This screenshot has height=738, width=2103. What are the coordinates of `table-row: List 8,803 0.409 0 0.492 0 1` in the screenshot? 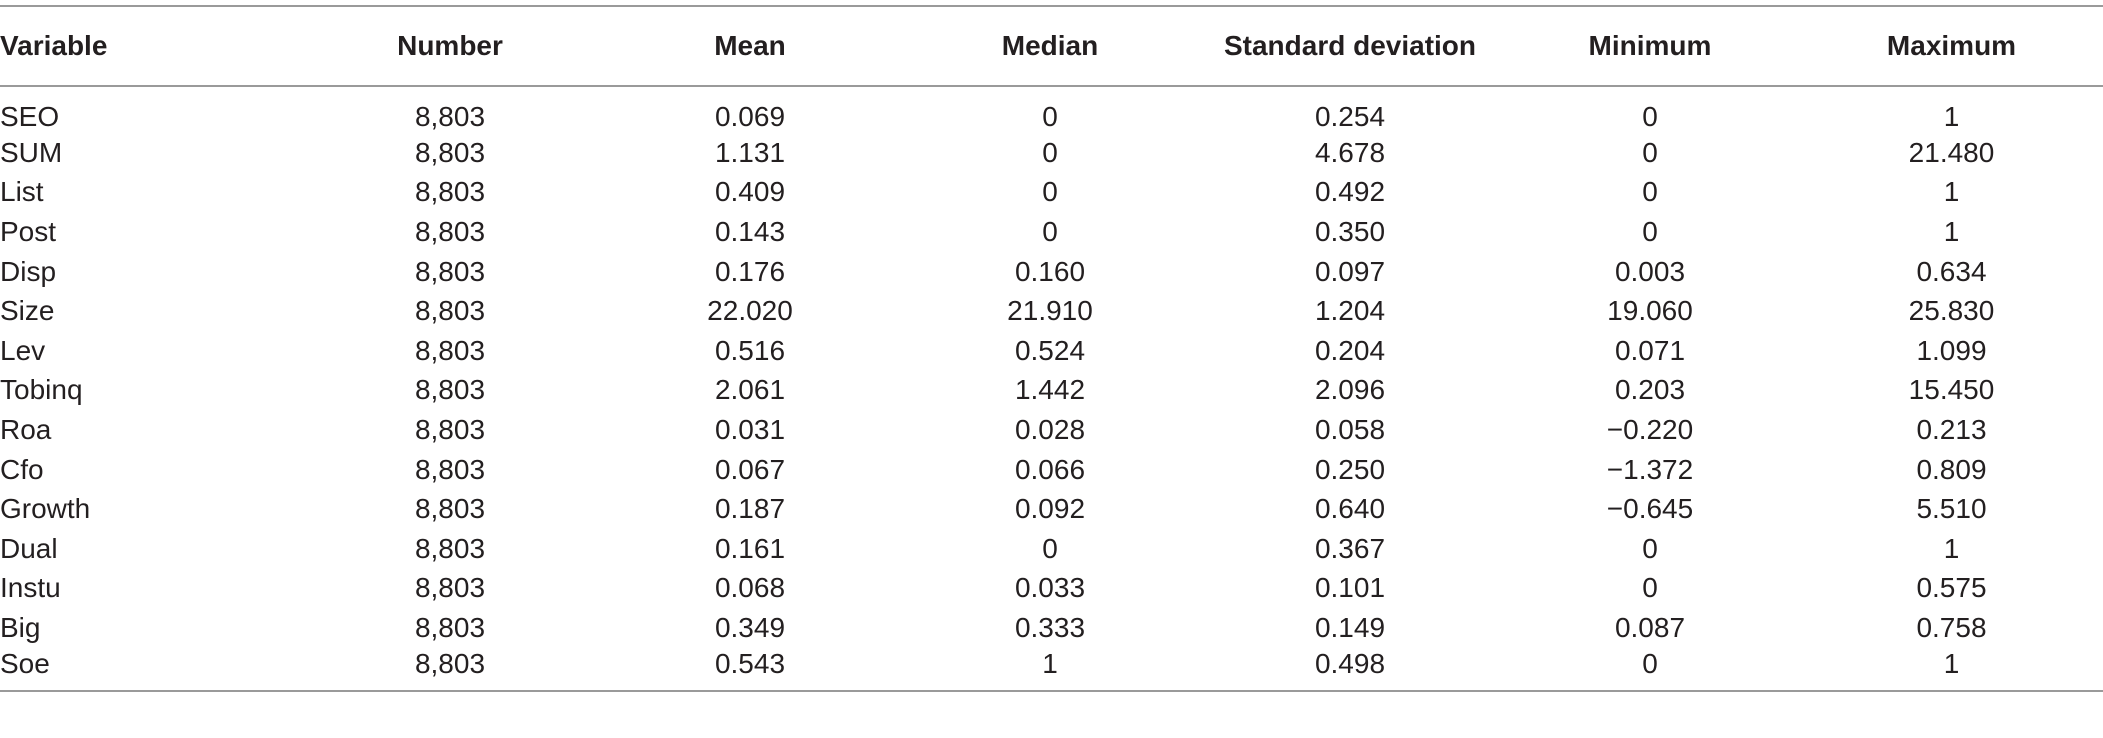 It's located at (1051, 193).